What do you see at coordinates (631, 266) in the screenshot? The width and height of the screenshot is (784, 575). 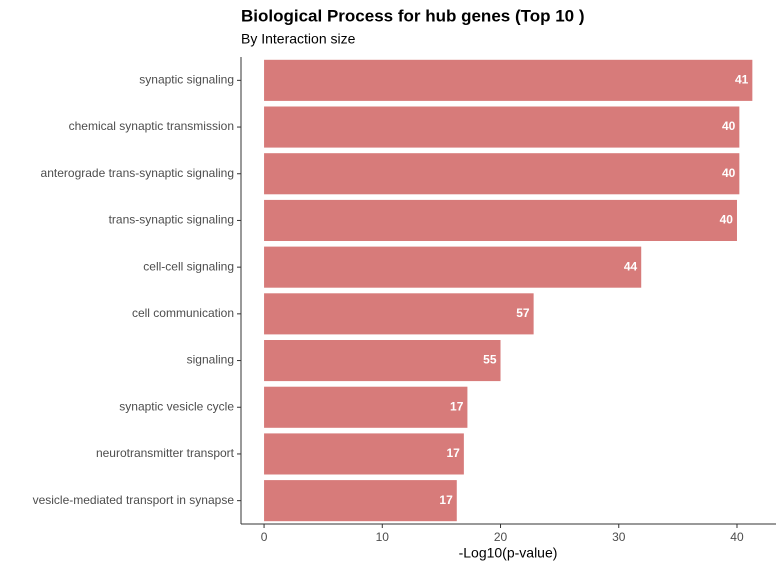 I see `bar-label: 44` at bounding box center [631, 266].